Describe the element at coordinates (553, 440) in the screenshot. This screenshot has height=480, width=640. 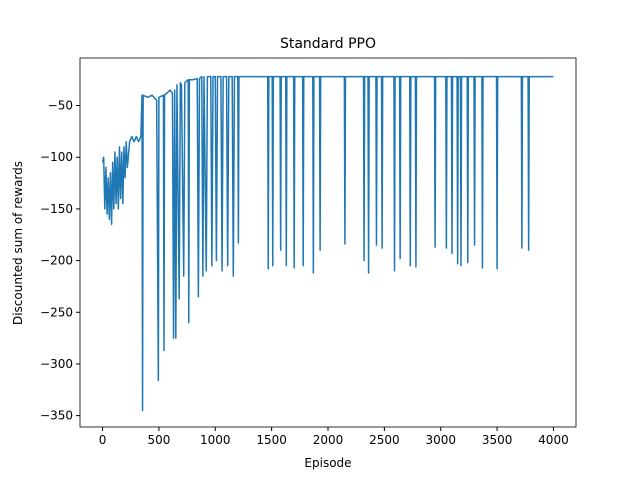
I see `x-tick-label: 4000` at that location.